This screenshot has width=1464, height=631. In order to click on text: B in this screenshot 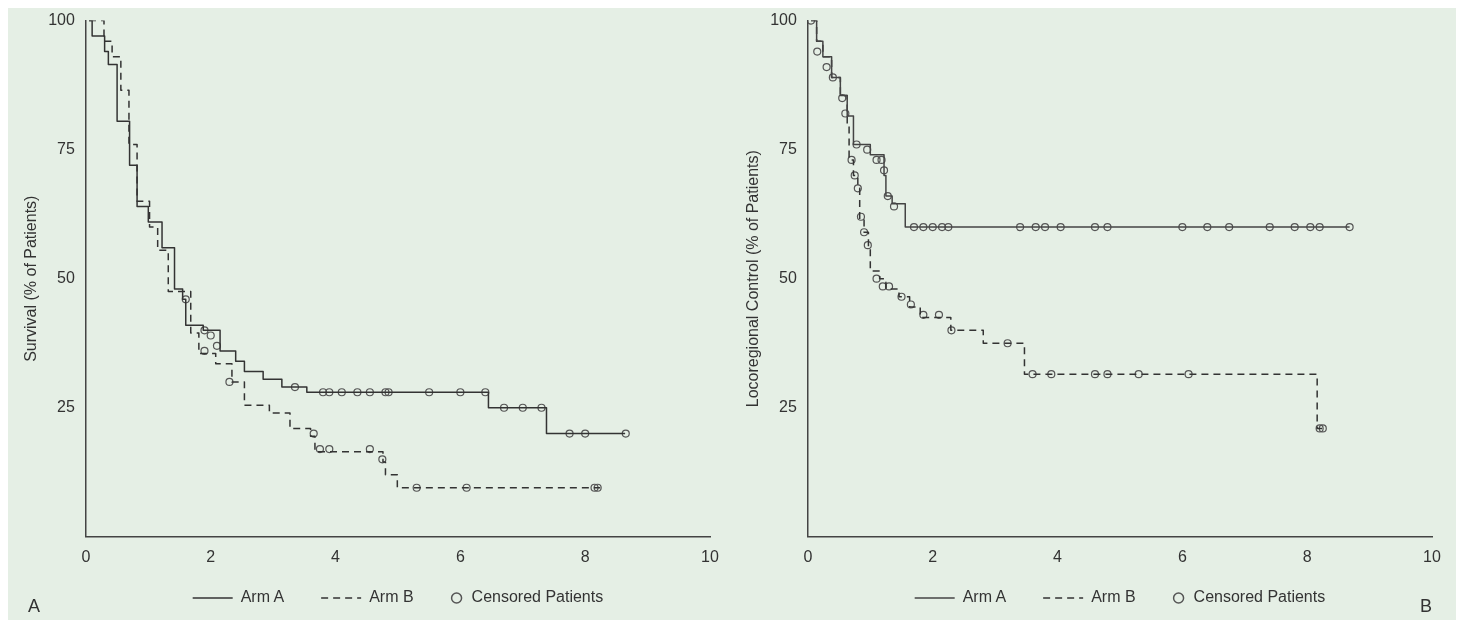, I will do `click(1425, 605)`.